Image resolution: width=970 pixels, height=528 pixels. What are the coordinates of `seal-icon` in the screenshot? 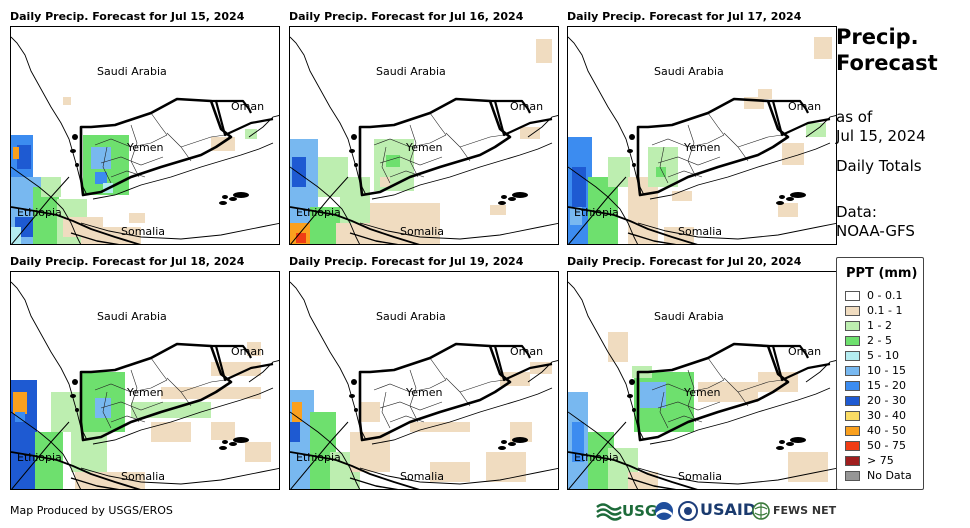 It's located at (688, 511).